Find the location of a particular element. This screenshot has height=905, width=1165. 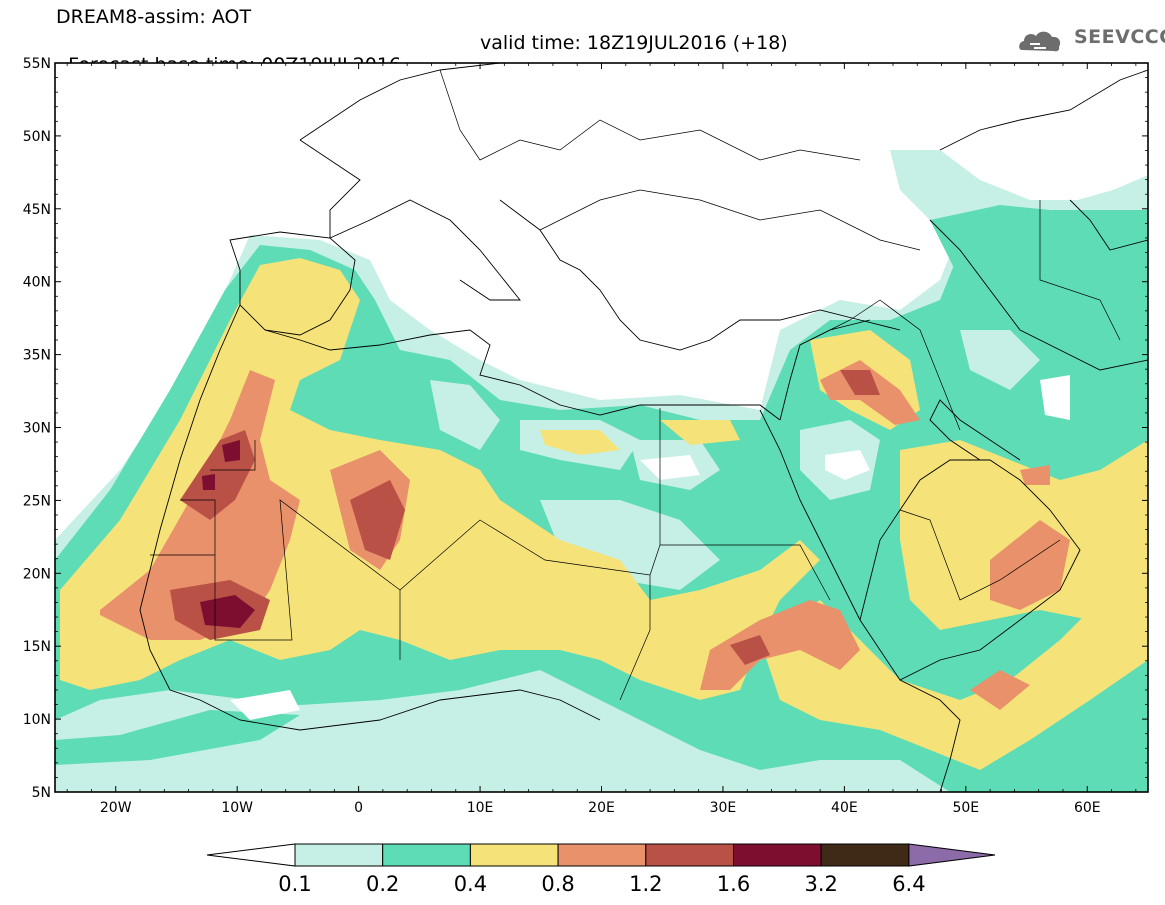

lat-tick-label: 30N is located at coordinates (37, 429).